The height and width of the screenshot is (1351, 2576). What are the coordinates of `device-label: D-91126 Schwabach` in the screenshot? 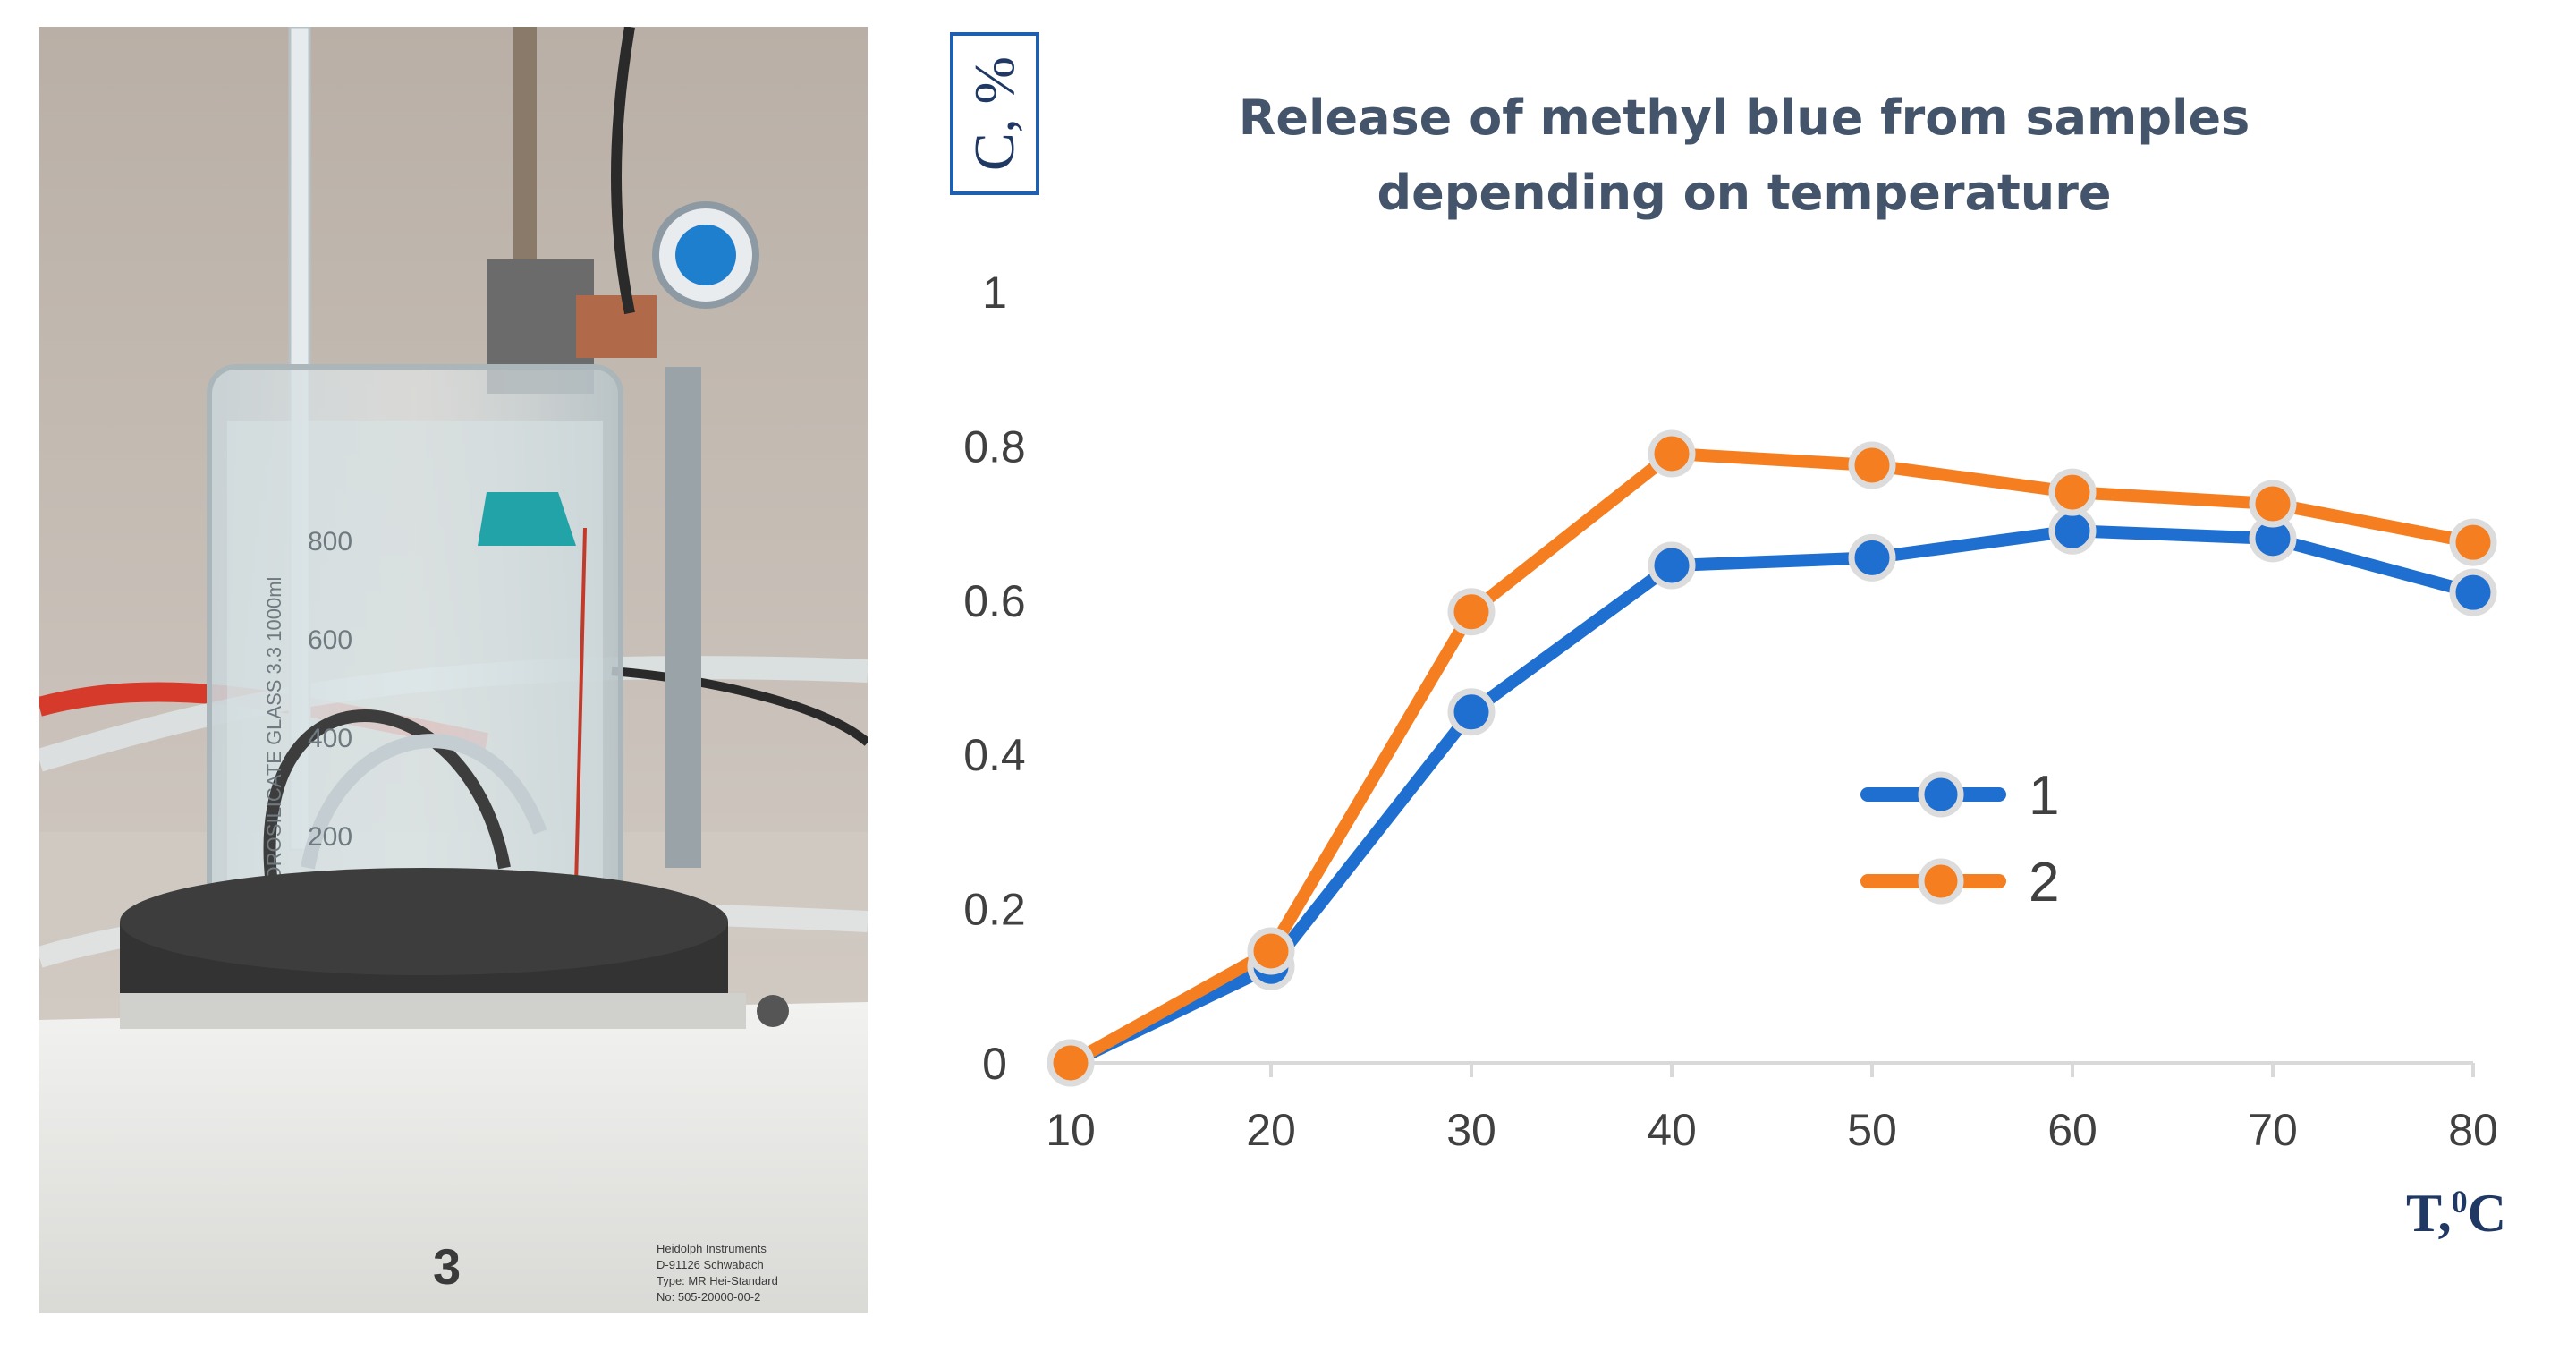 It's located at (710, 1264).